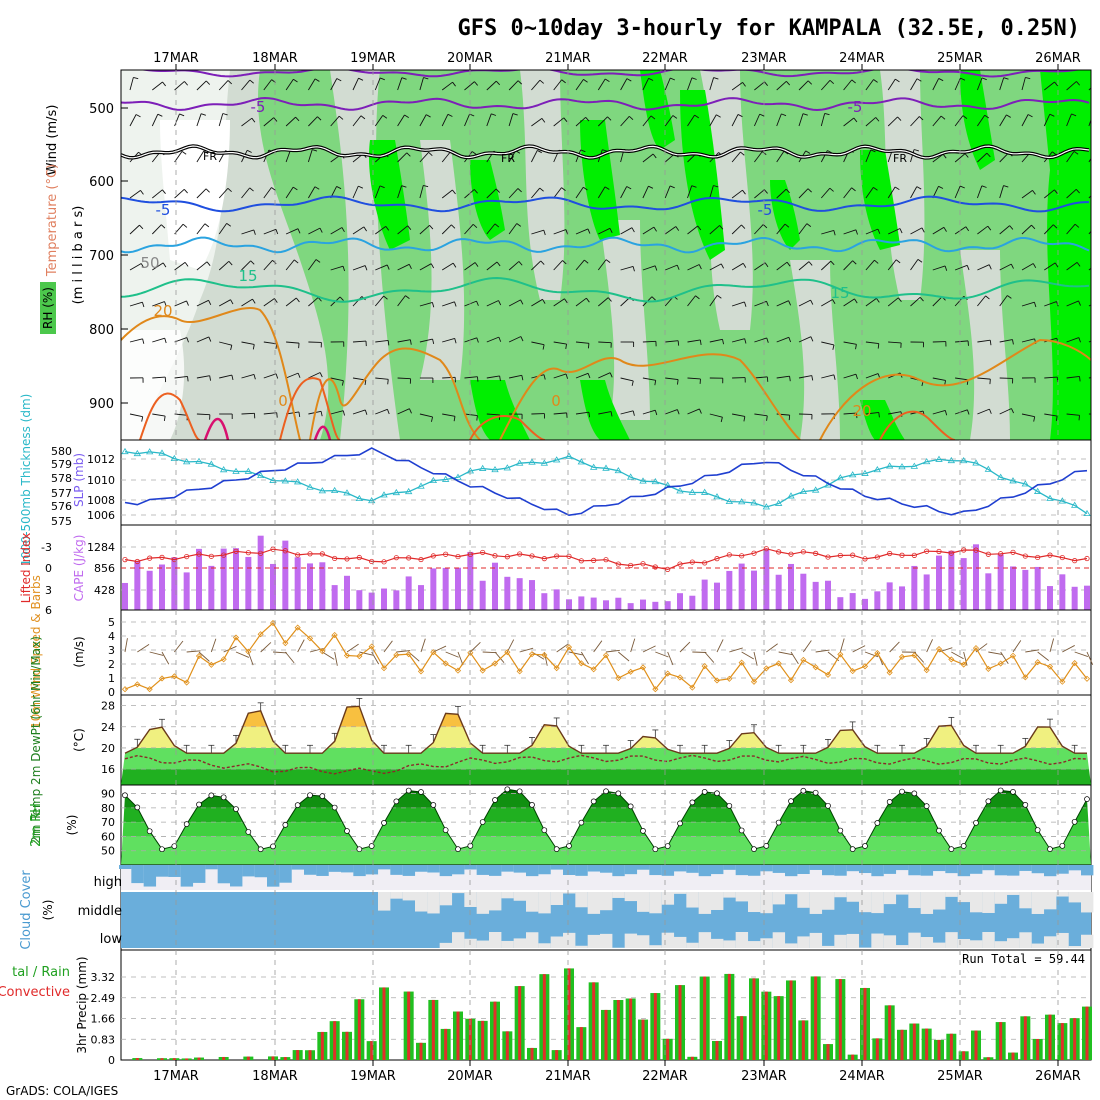 The image size is (1100, 1100). I want to click on cloud-label: Cloud Cover, so click(26, 910).